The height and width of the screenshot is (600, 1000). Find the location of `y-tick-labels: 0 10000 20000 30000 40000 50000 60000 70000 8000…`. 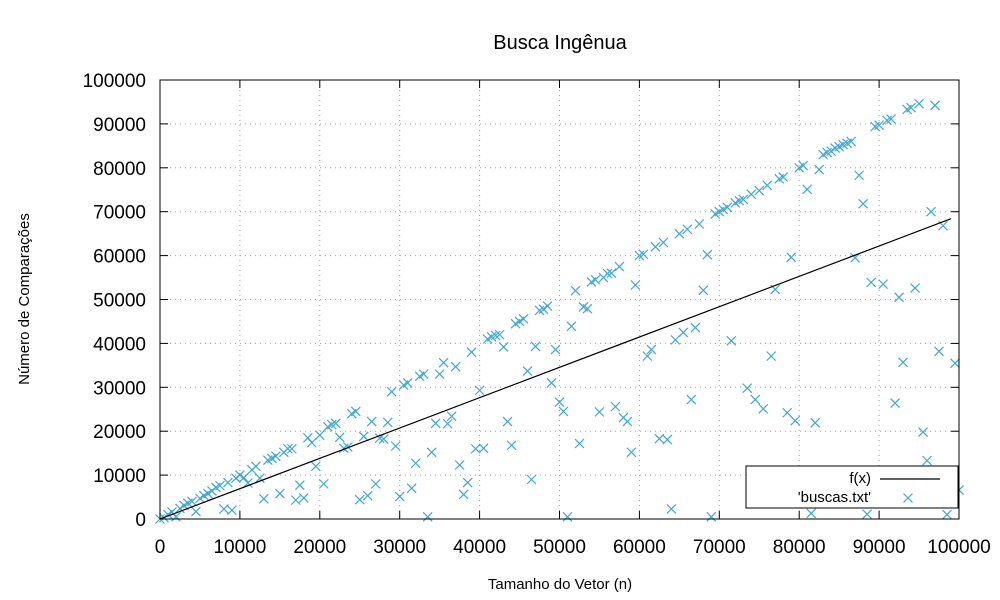

y-tick-labels: 0 10000 20000 30000 40000 50000 60000 70000 8000… is located at coordinates (114, 301).